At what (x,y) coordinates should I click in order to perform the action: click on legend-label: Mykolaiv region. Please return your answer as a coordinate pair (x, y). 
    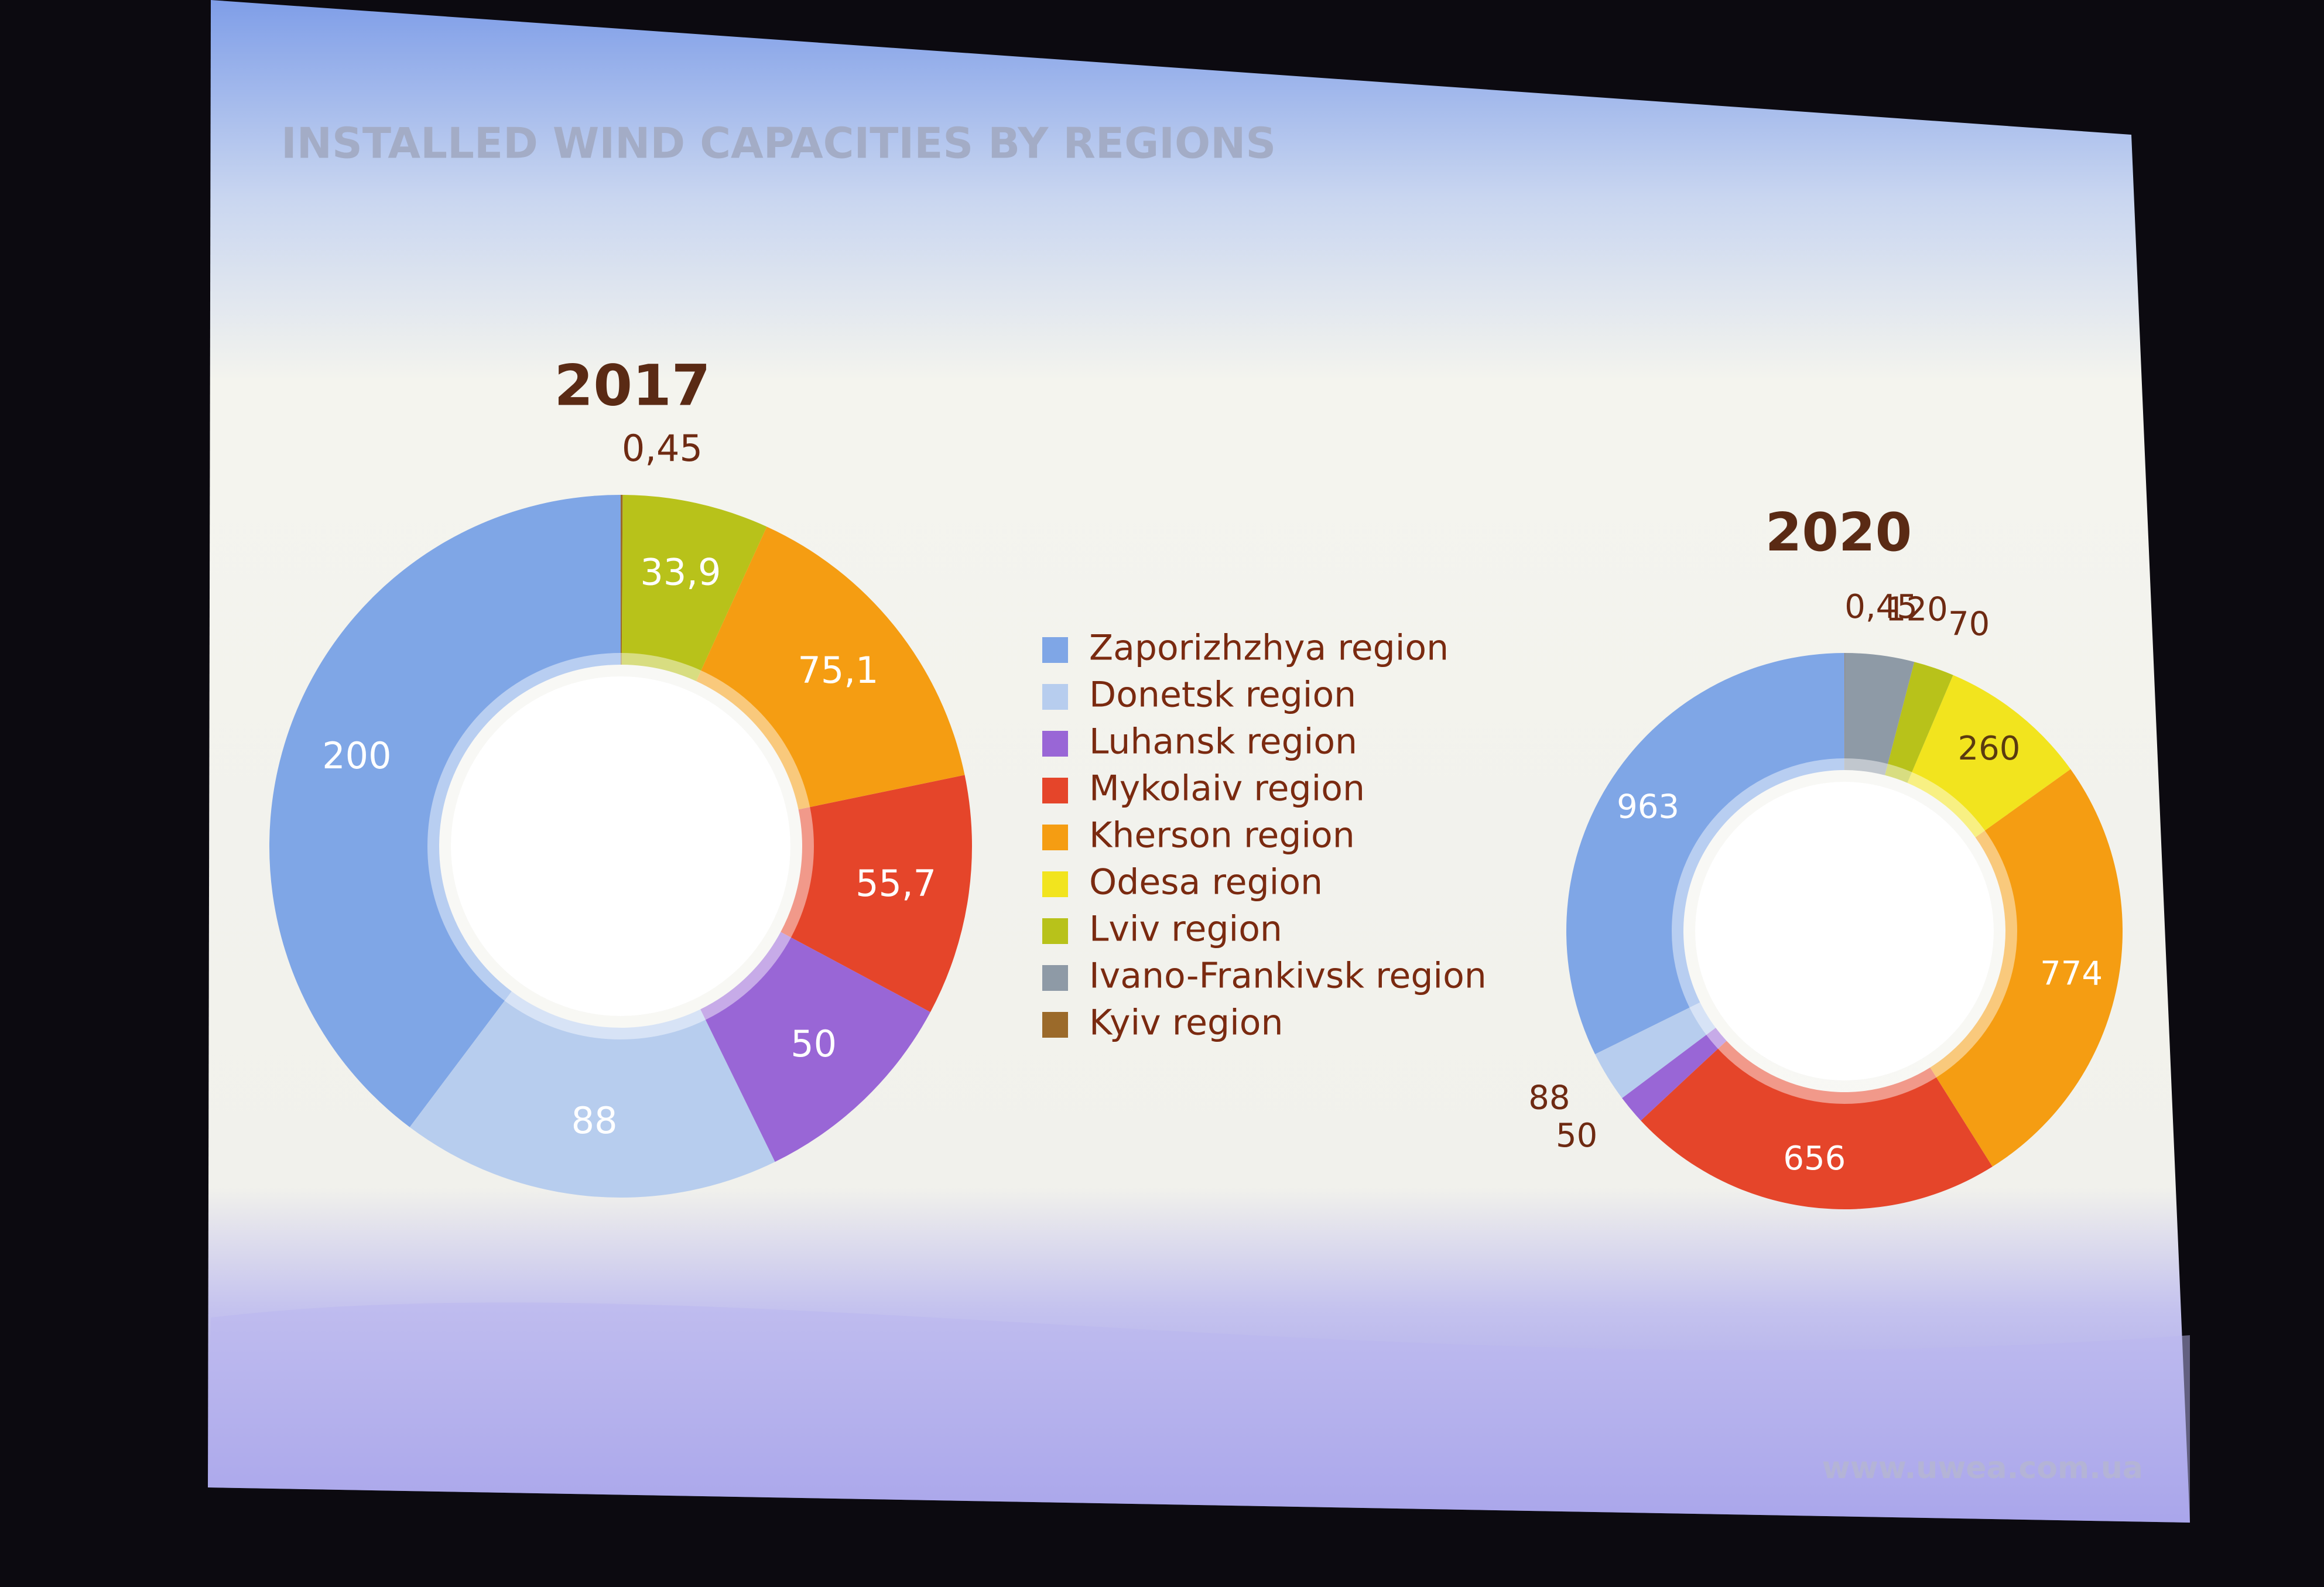
    Looking at the image, I should click on (1227, 788).